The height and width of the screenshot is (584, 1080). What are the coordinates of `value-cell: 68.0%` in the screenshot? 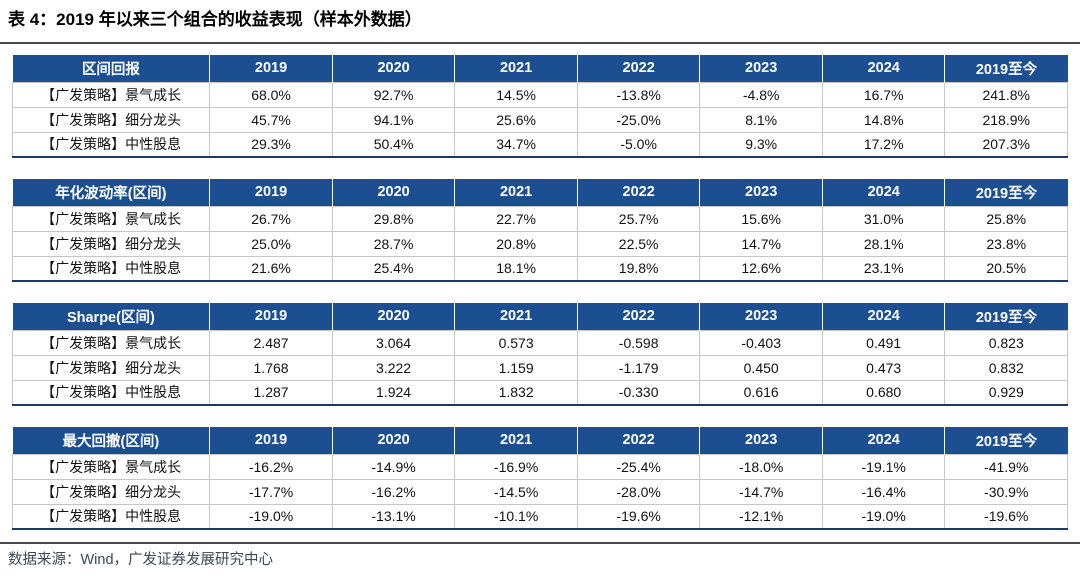 It's located at (271, 94).